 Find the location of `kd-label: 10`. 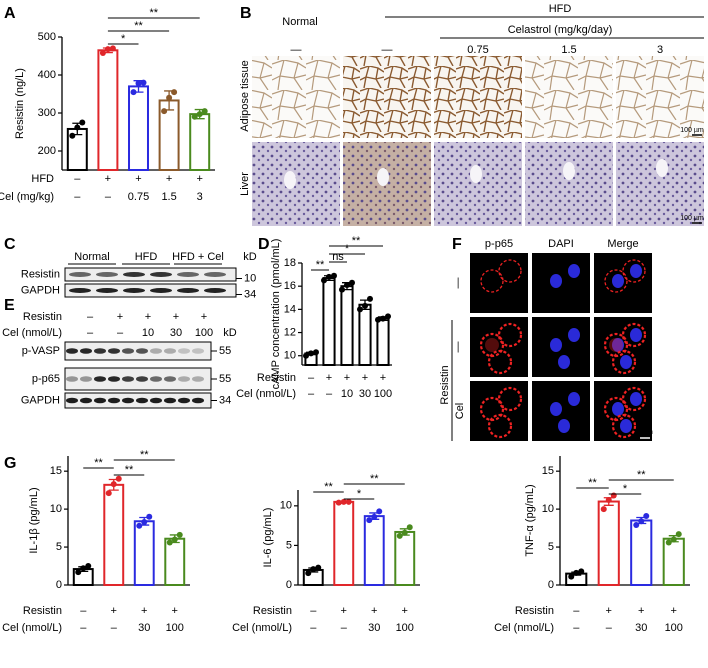

kd-label: 10 is located at coordinates (250, 278).